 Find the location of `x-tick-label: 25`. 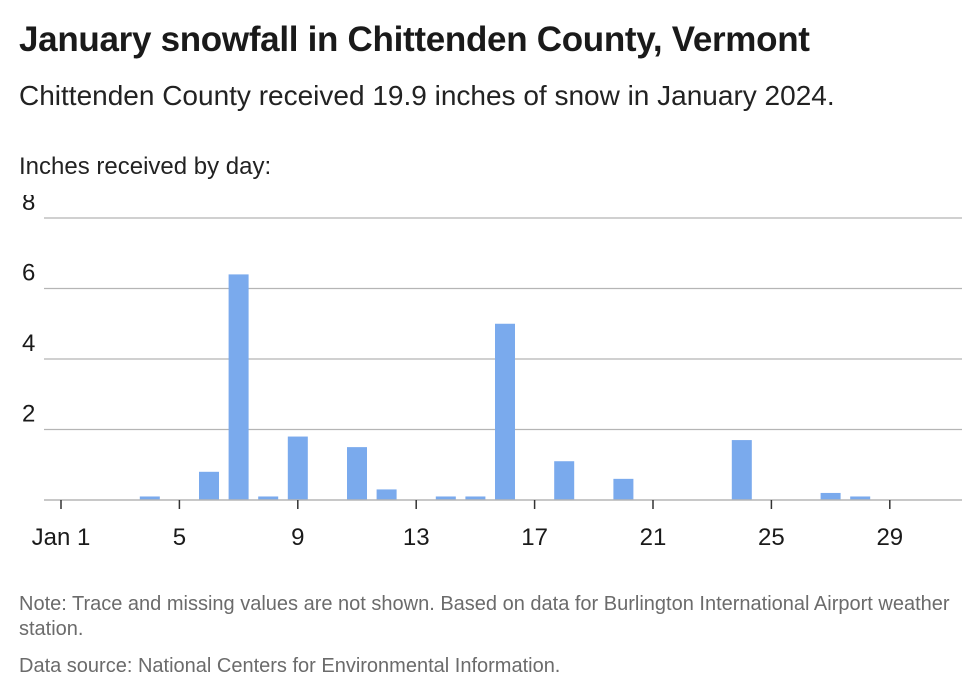

x-tick-label: 25 is located at coordinates (771, 537).